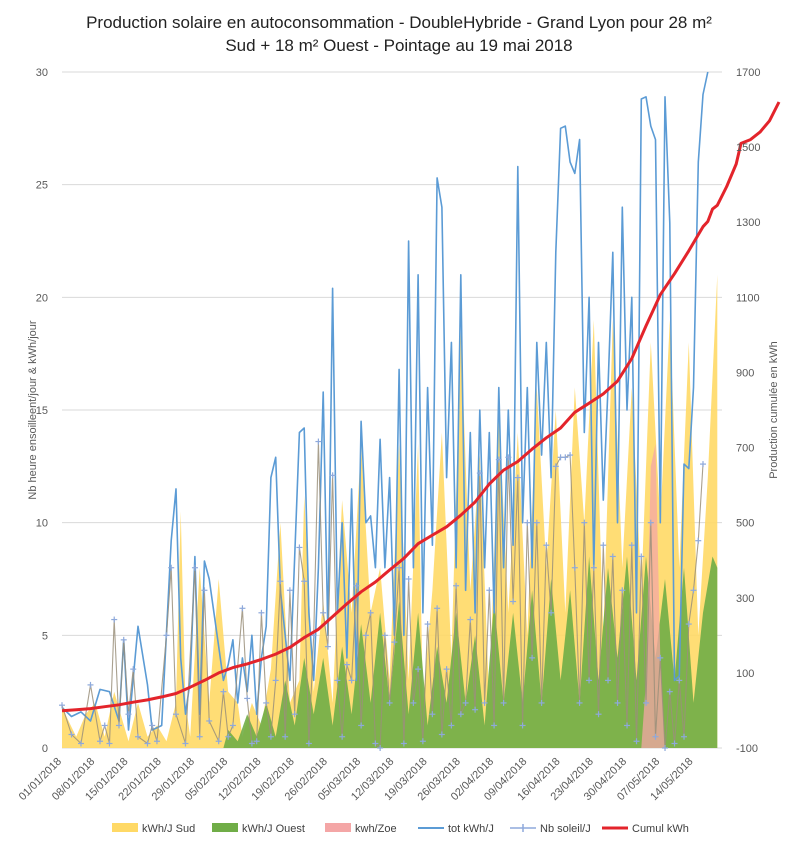  I want to click on legend-label: tot kWh/J, so click(471, 829).